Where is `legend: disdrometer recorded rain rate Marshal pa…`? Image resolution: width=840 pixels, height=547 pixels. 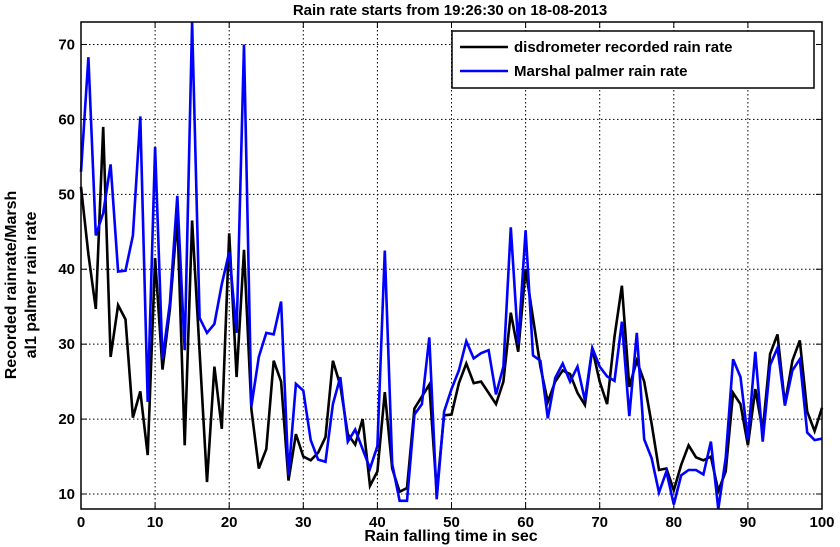
legend: disdrometer recorded rain rate Marshal pa… is located at coordinates (633, 59).